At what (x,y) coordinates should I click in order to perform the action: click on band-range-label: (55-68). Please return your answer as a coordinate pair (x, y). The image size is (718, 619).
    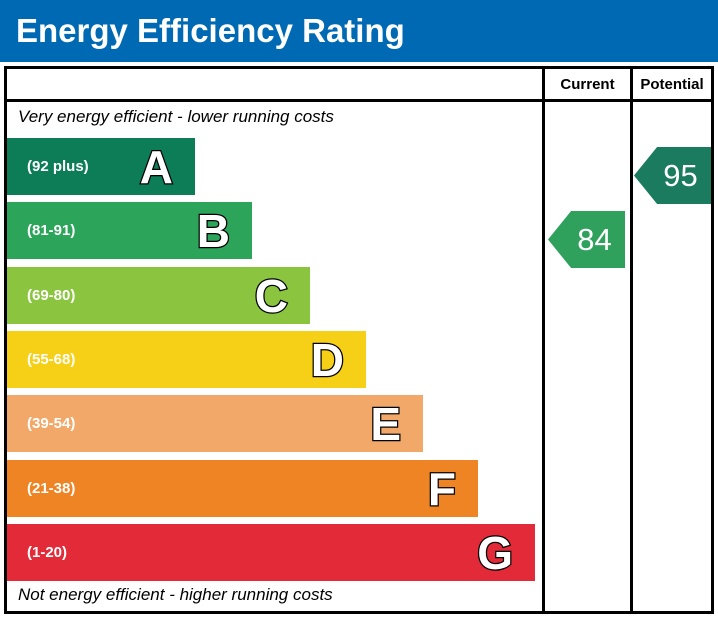
    Looking at the image, I should click on (51, 359).